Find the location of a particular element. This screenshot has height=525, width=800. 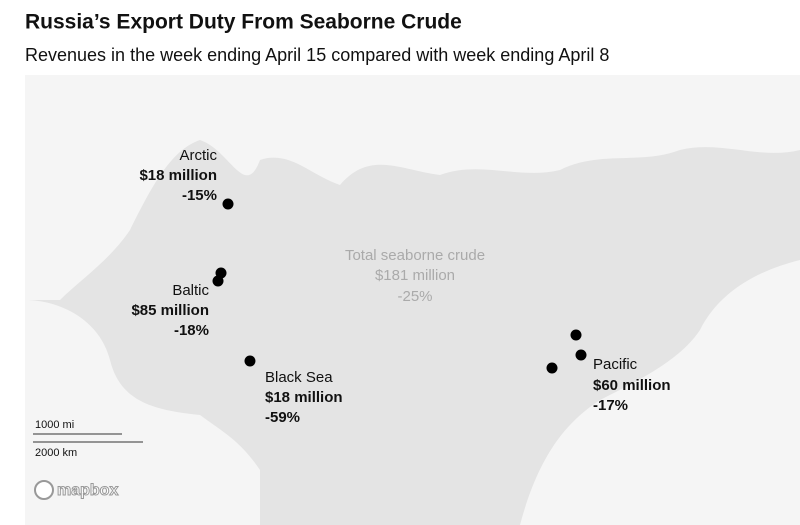

logo-text: mapbox is located at coordinates (87, 490).